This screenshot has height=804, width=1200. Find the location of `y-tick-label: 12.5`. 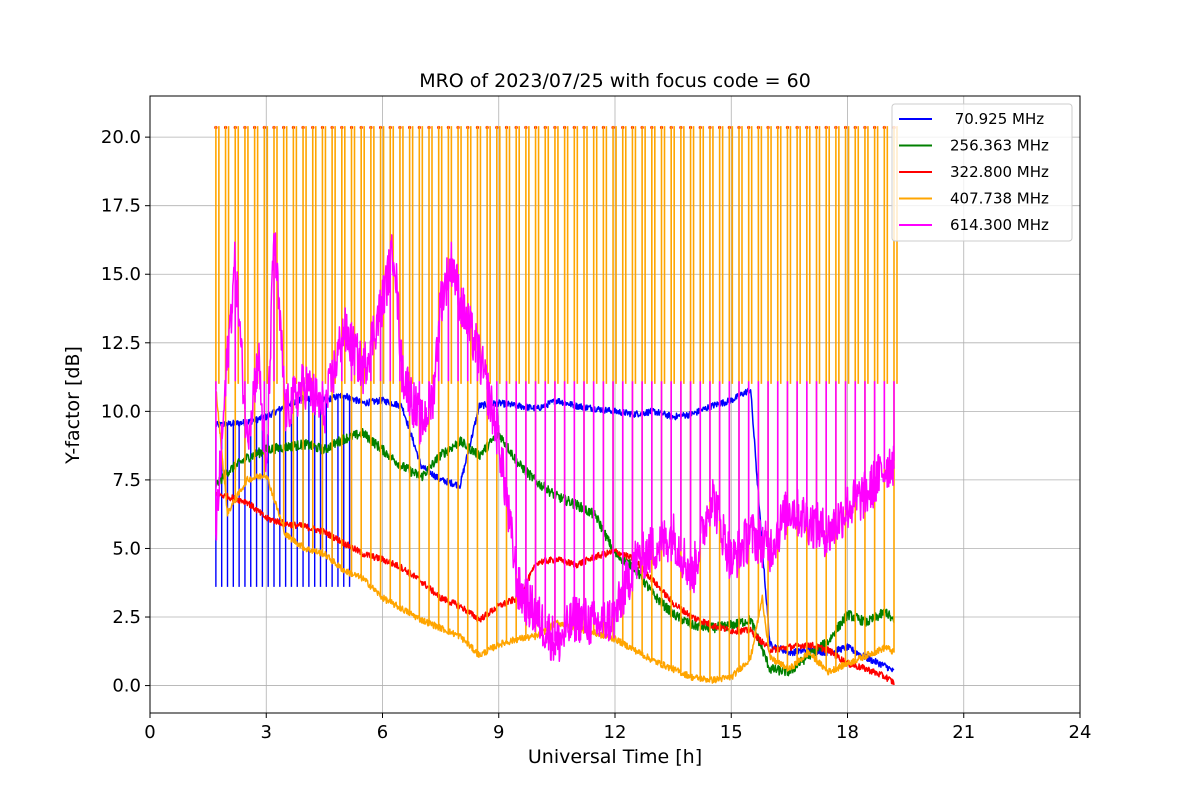

y-tick-label: 12.5 is located at coordinates (121, 343).